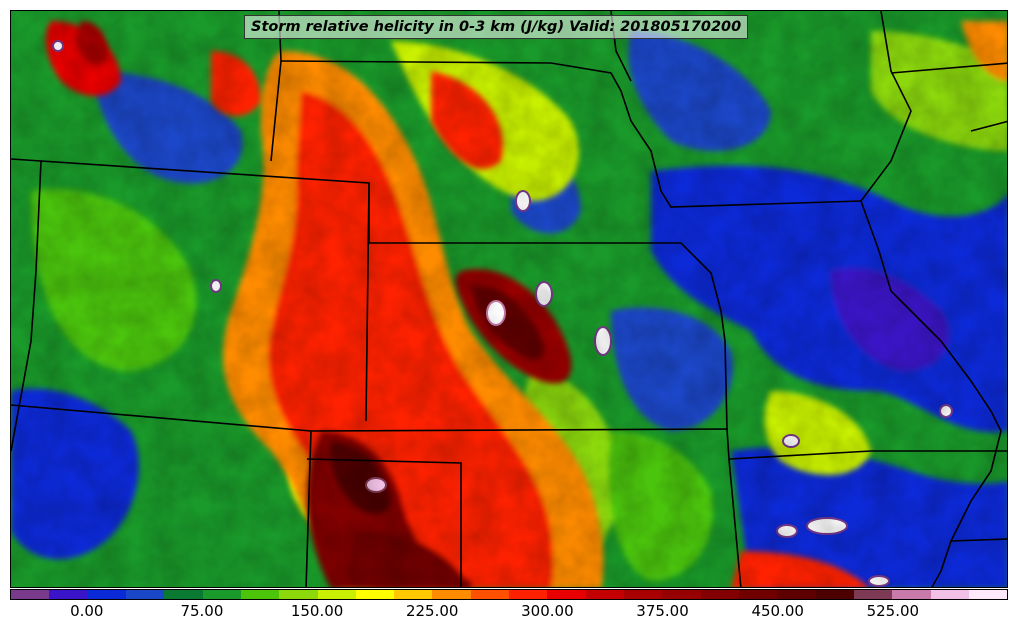 This screenshot has height=633, width=1018. What do you see at coordinates (547, 611) in the screenshot?
I see `colorbar-tick-label: 300.00` at bounding box center [547, 611].